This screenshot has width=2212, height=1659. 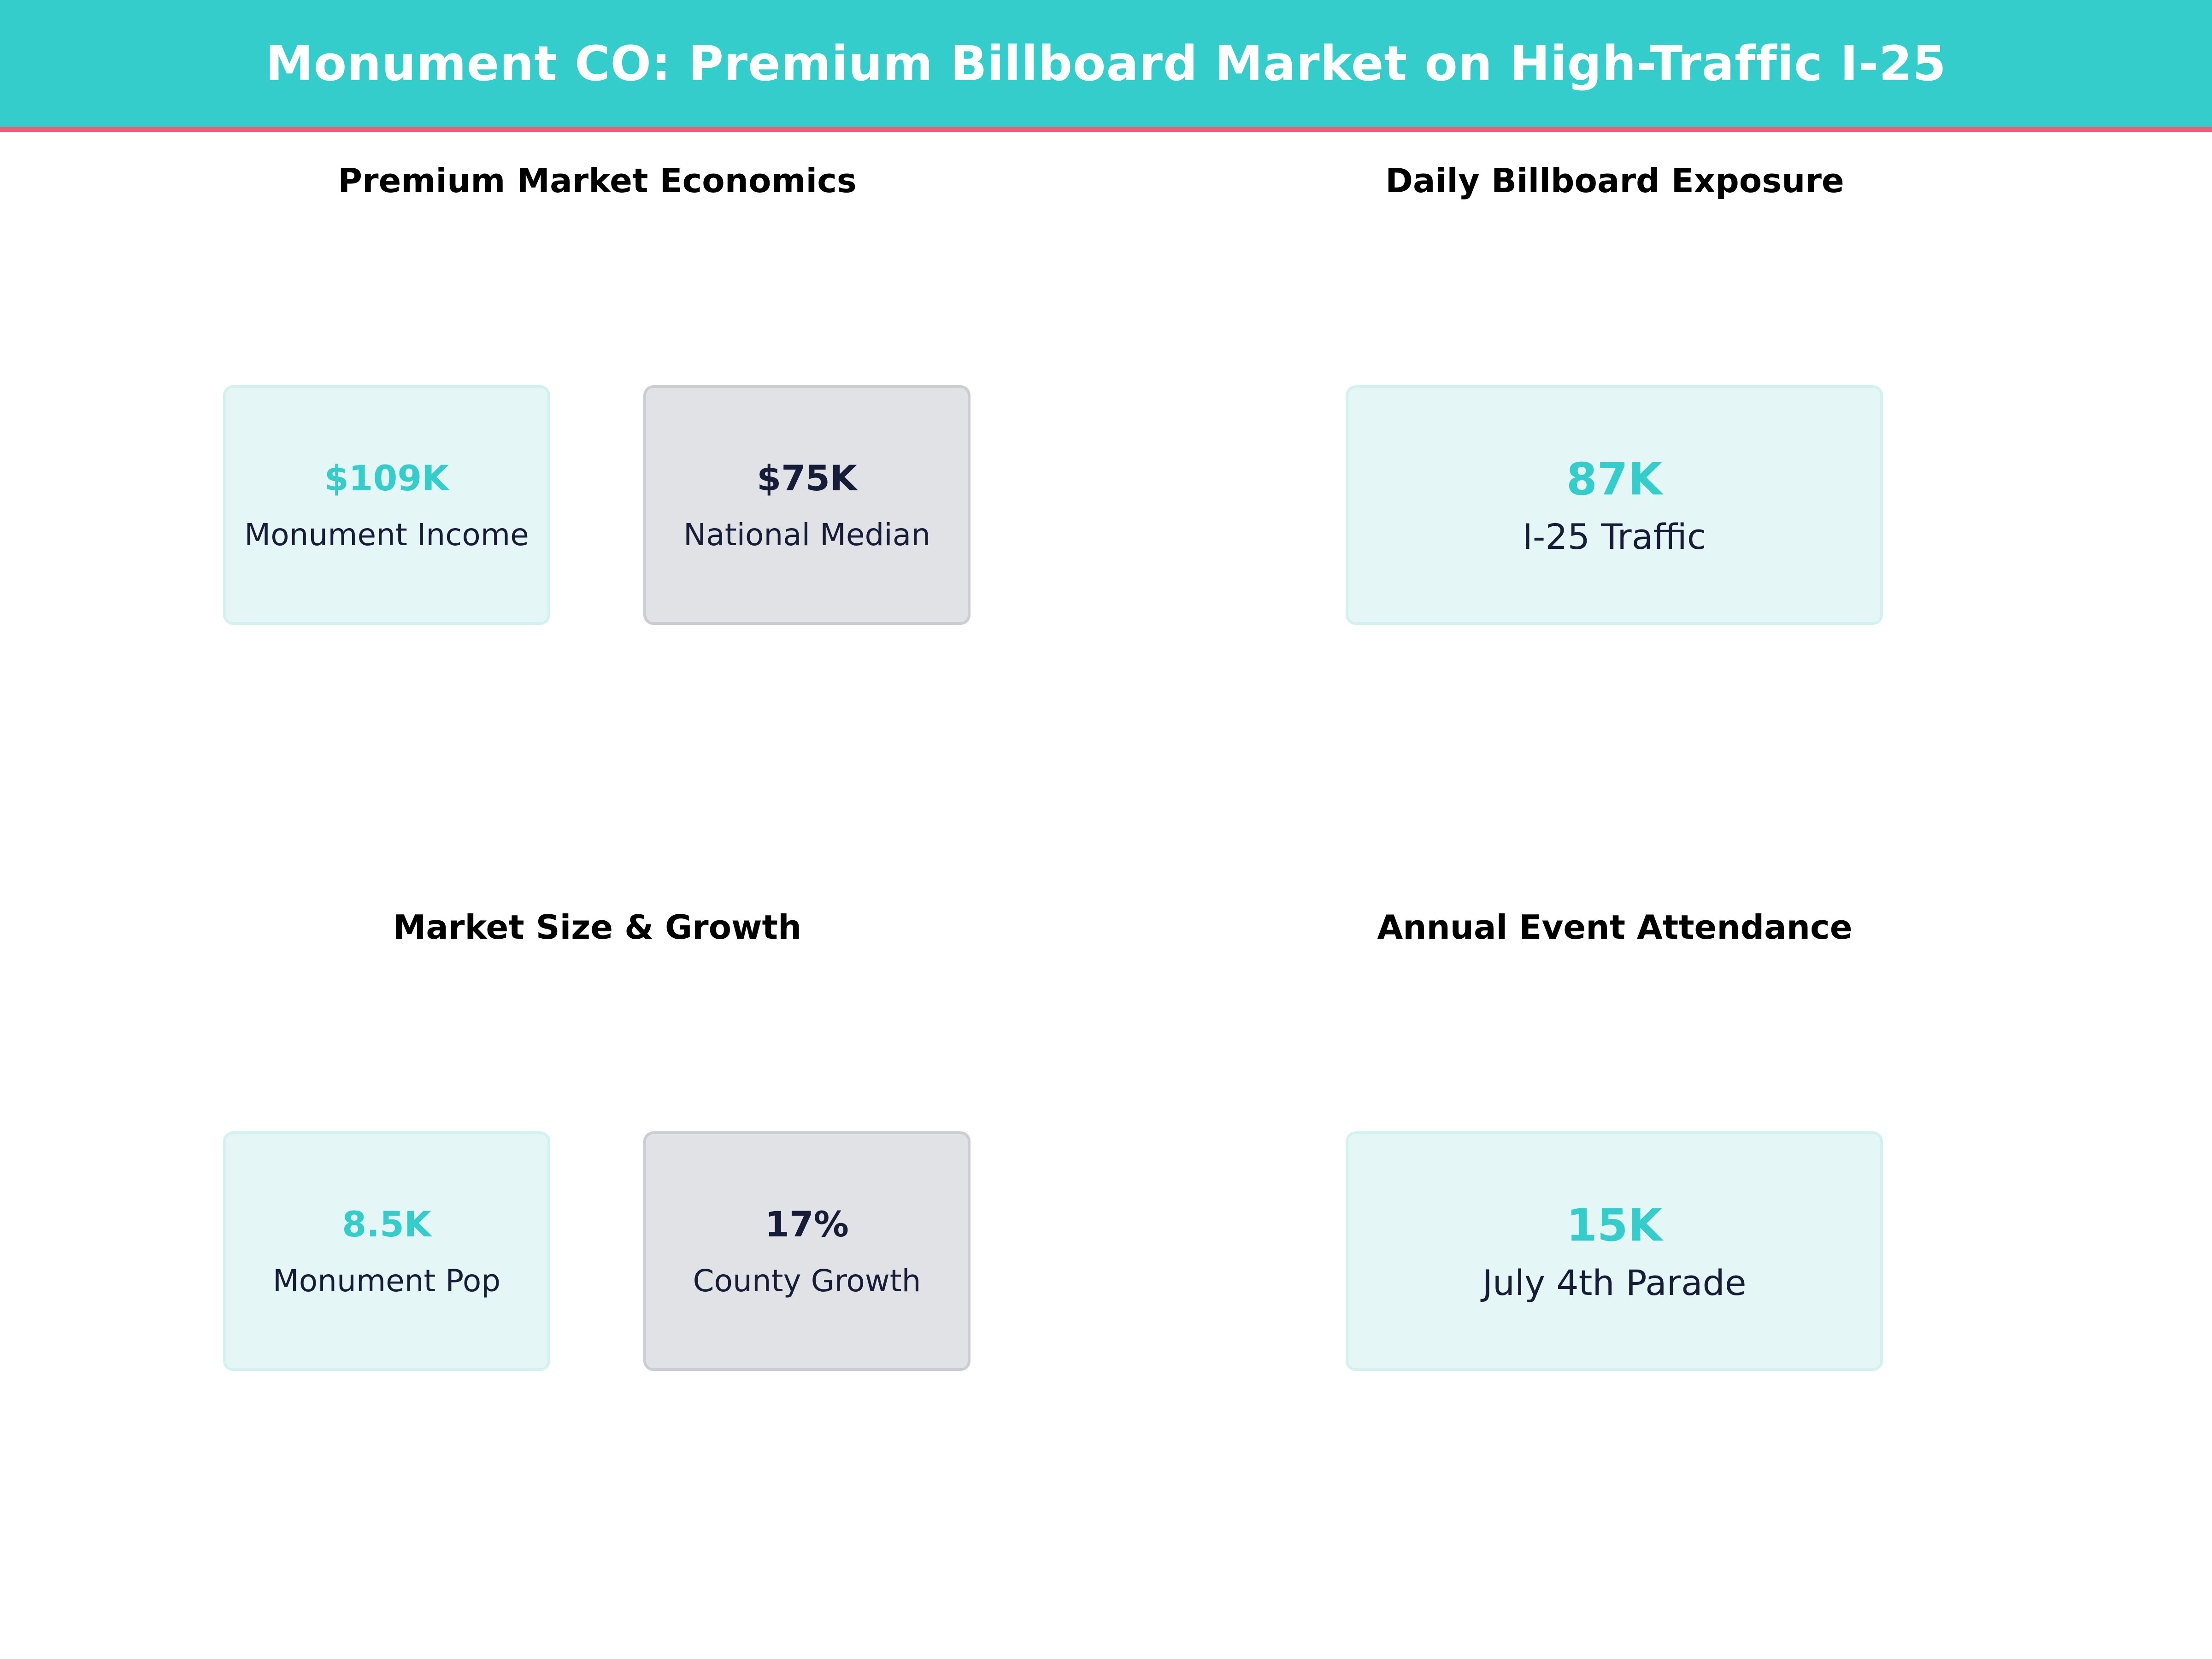 What do you see at coordinates (807, 535) in the screenshot?
I see `stat-label: National Median` at bounding box center [807, 535].